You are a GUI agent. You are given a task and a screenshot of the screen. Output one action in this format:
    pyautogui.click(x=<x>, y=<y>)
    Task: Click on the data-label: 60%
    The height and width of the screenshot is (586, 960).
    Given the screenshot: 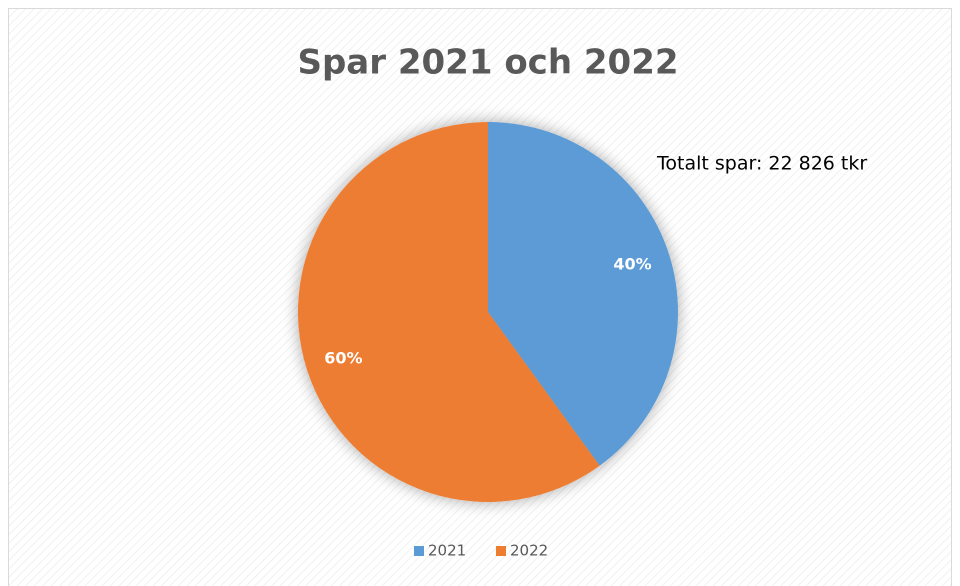 What is the action you would take?
    pyautogui.click(x=343, y=357)
    